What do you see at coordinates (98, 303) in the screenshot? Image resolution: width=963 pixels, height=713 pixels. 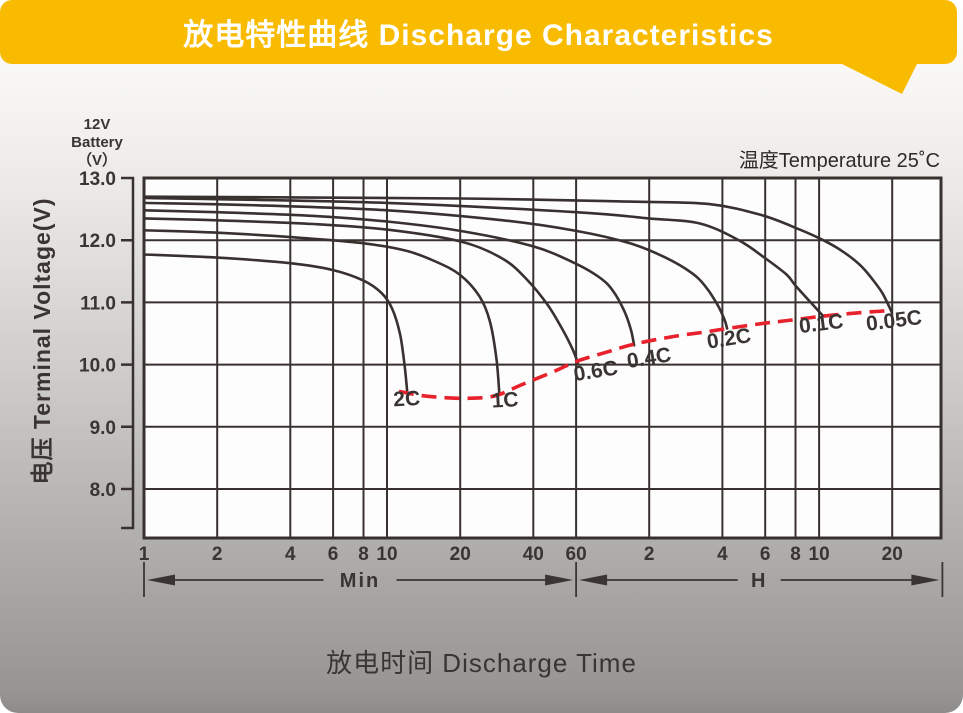 I see `y-tick-label: 11.0` at bounding box center [98, 303].